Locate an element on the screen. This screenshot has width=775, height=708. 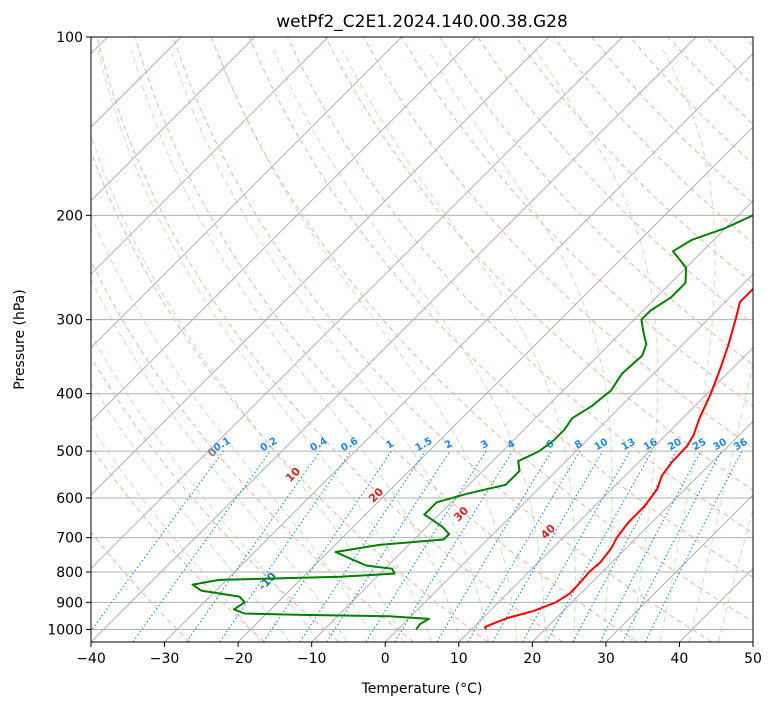
x-tick-label: 20 is located at coordinates (532, 659).